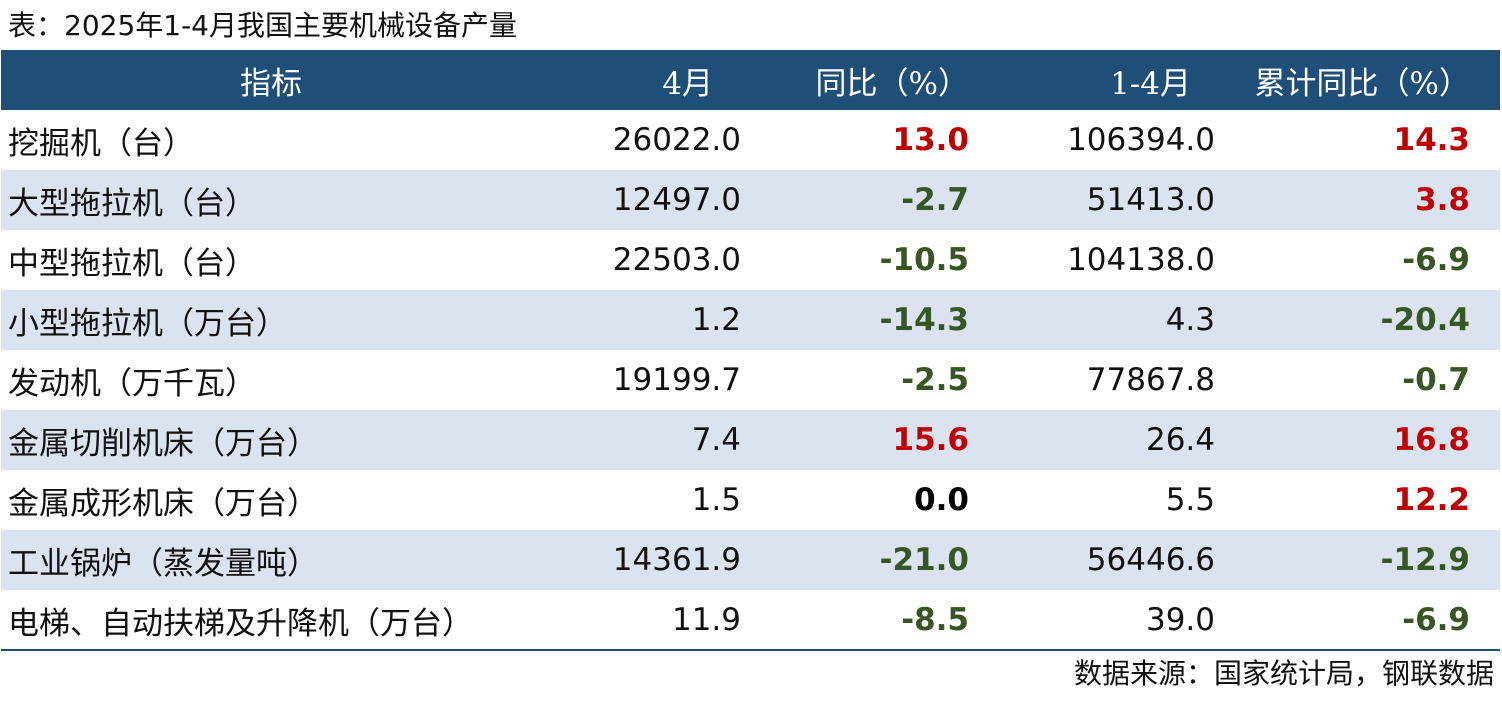 This screenshot has height=702, width=1502. I want to click on table-row: 大型拖拉机（台） 12497.0 -2.7 51413.0 3.8, so click(750, 200).